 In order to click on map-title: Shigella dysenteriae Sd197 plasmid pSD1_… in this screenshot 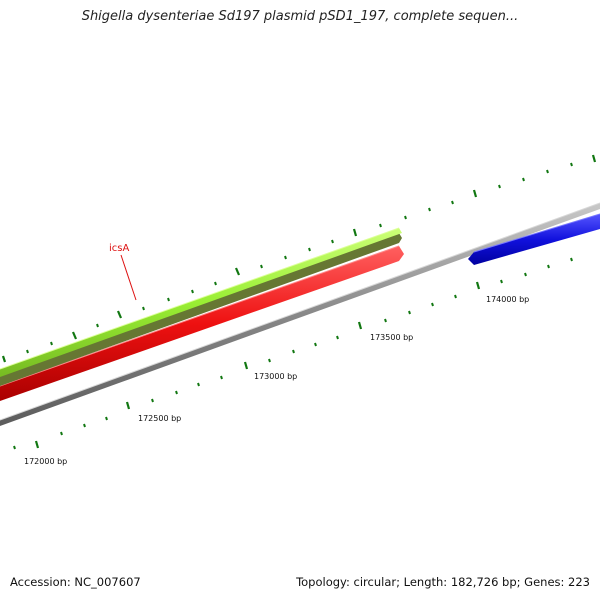, I will do `click(300, 16)`.